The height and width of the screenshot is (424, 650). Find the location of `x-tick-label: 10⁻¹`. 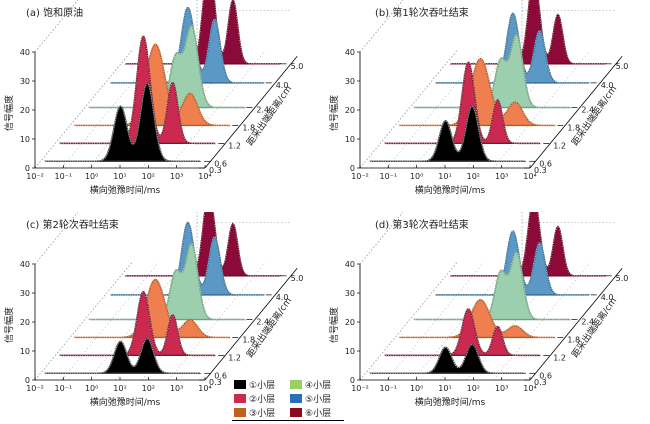

x-tick-label: 10⁻¹ is located at coordinates (389, 388).